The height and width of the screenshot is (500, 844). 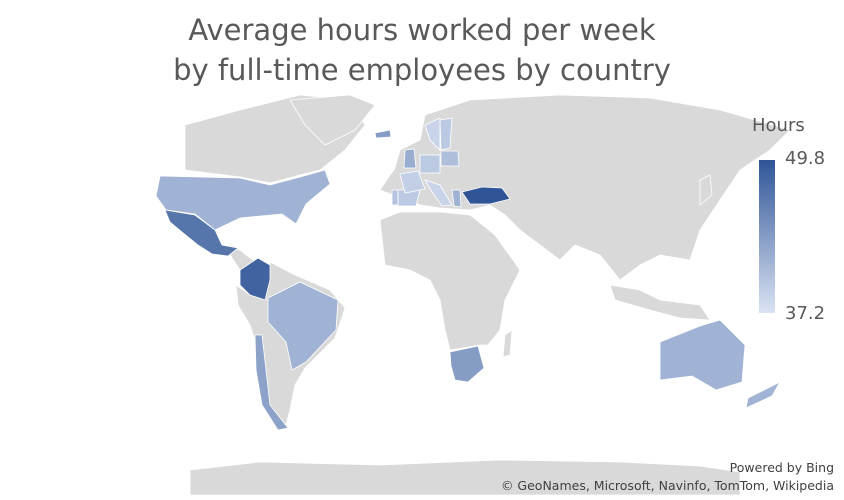 What do you see at coordinates (450, 158) in the screenshot?
I see `country-poland` at bounding box center [450, 158].